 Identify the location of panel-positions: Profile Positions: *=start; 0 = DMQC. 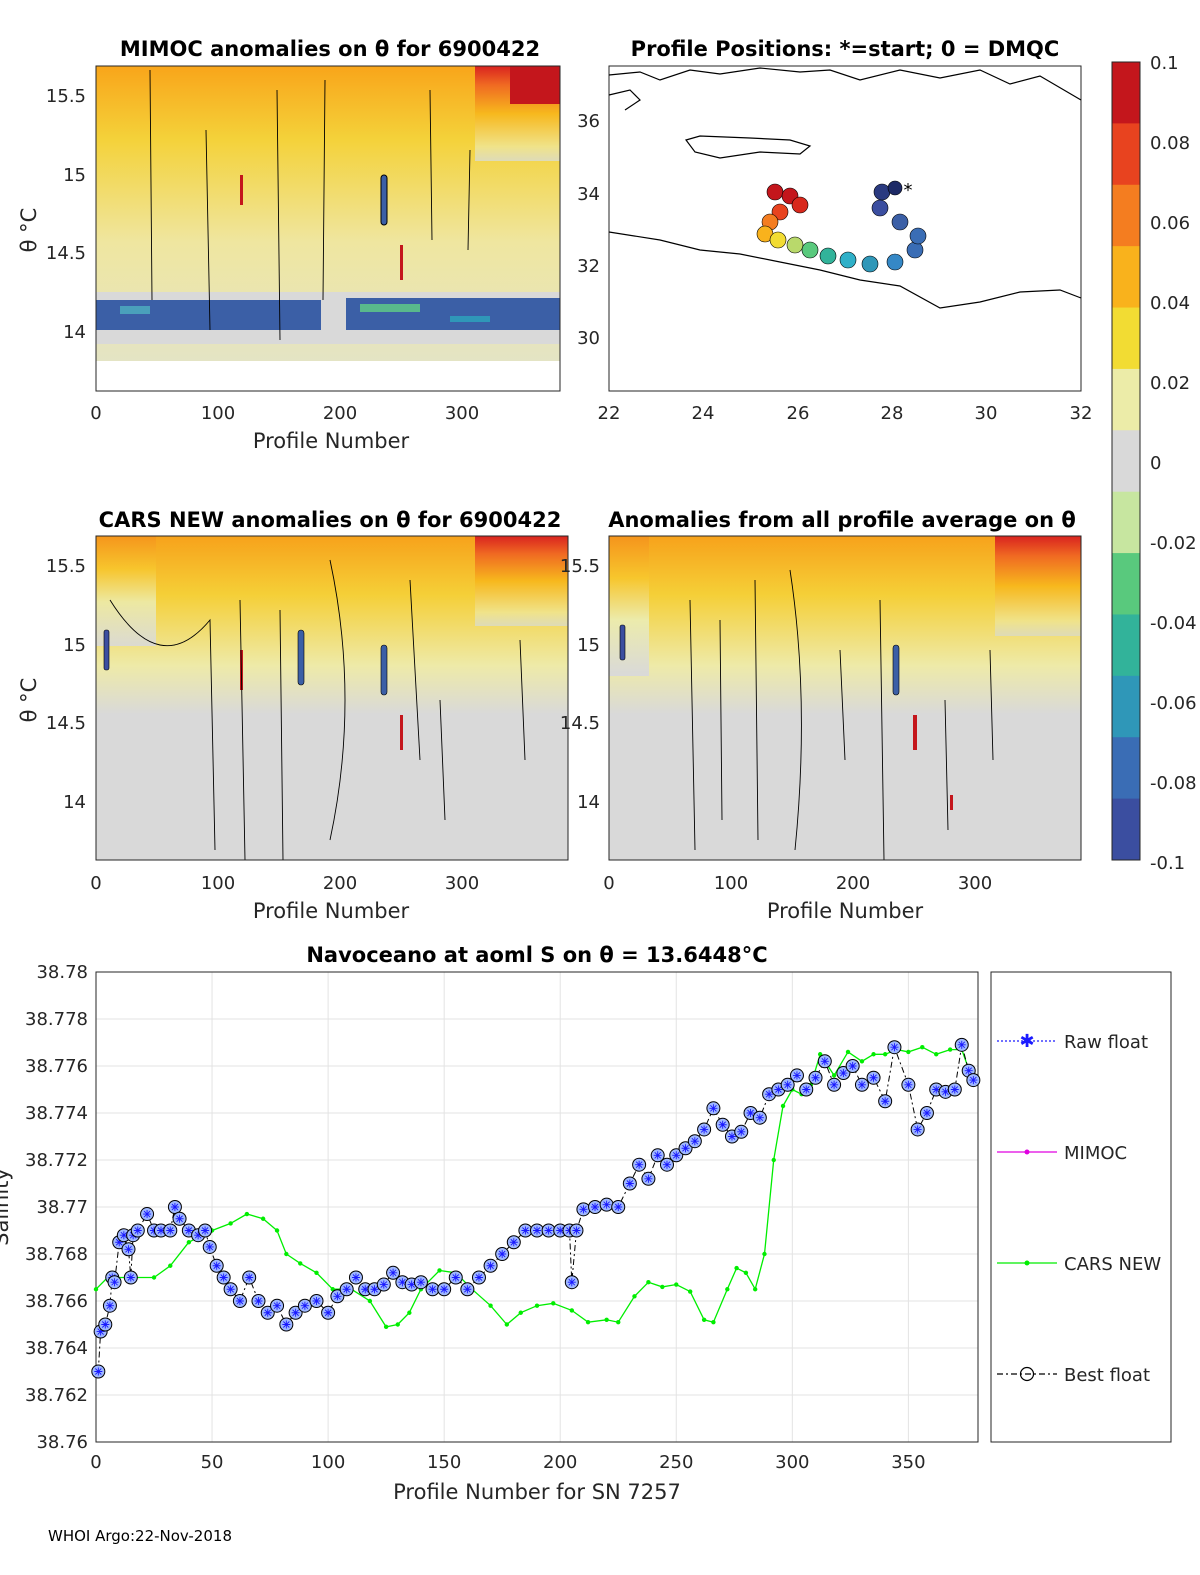
(834, 230).